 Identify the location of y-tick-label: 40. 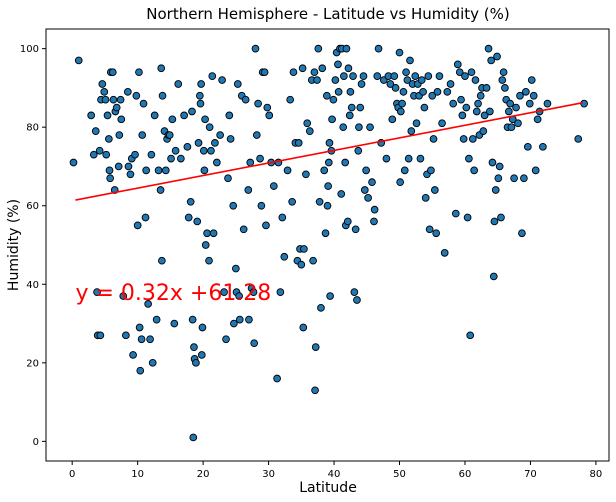
(32, 285).